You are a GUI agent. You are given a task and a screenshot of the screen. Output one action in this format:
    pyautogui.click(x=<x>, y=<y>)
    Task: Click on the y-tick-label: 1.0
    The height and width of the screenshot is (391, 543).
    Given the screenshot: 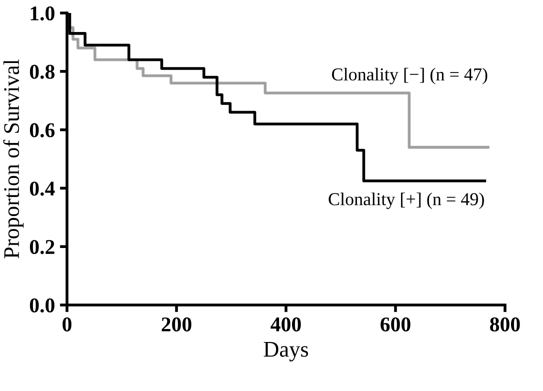 What is the action you would take?
    pyautogui.click(x=42, y=13)
    